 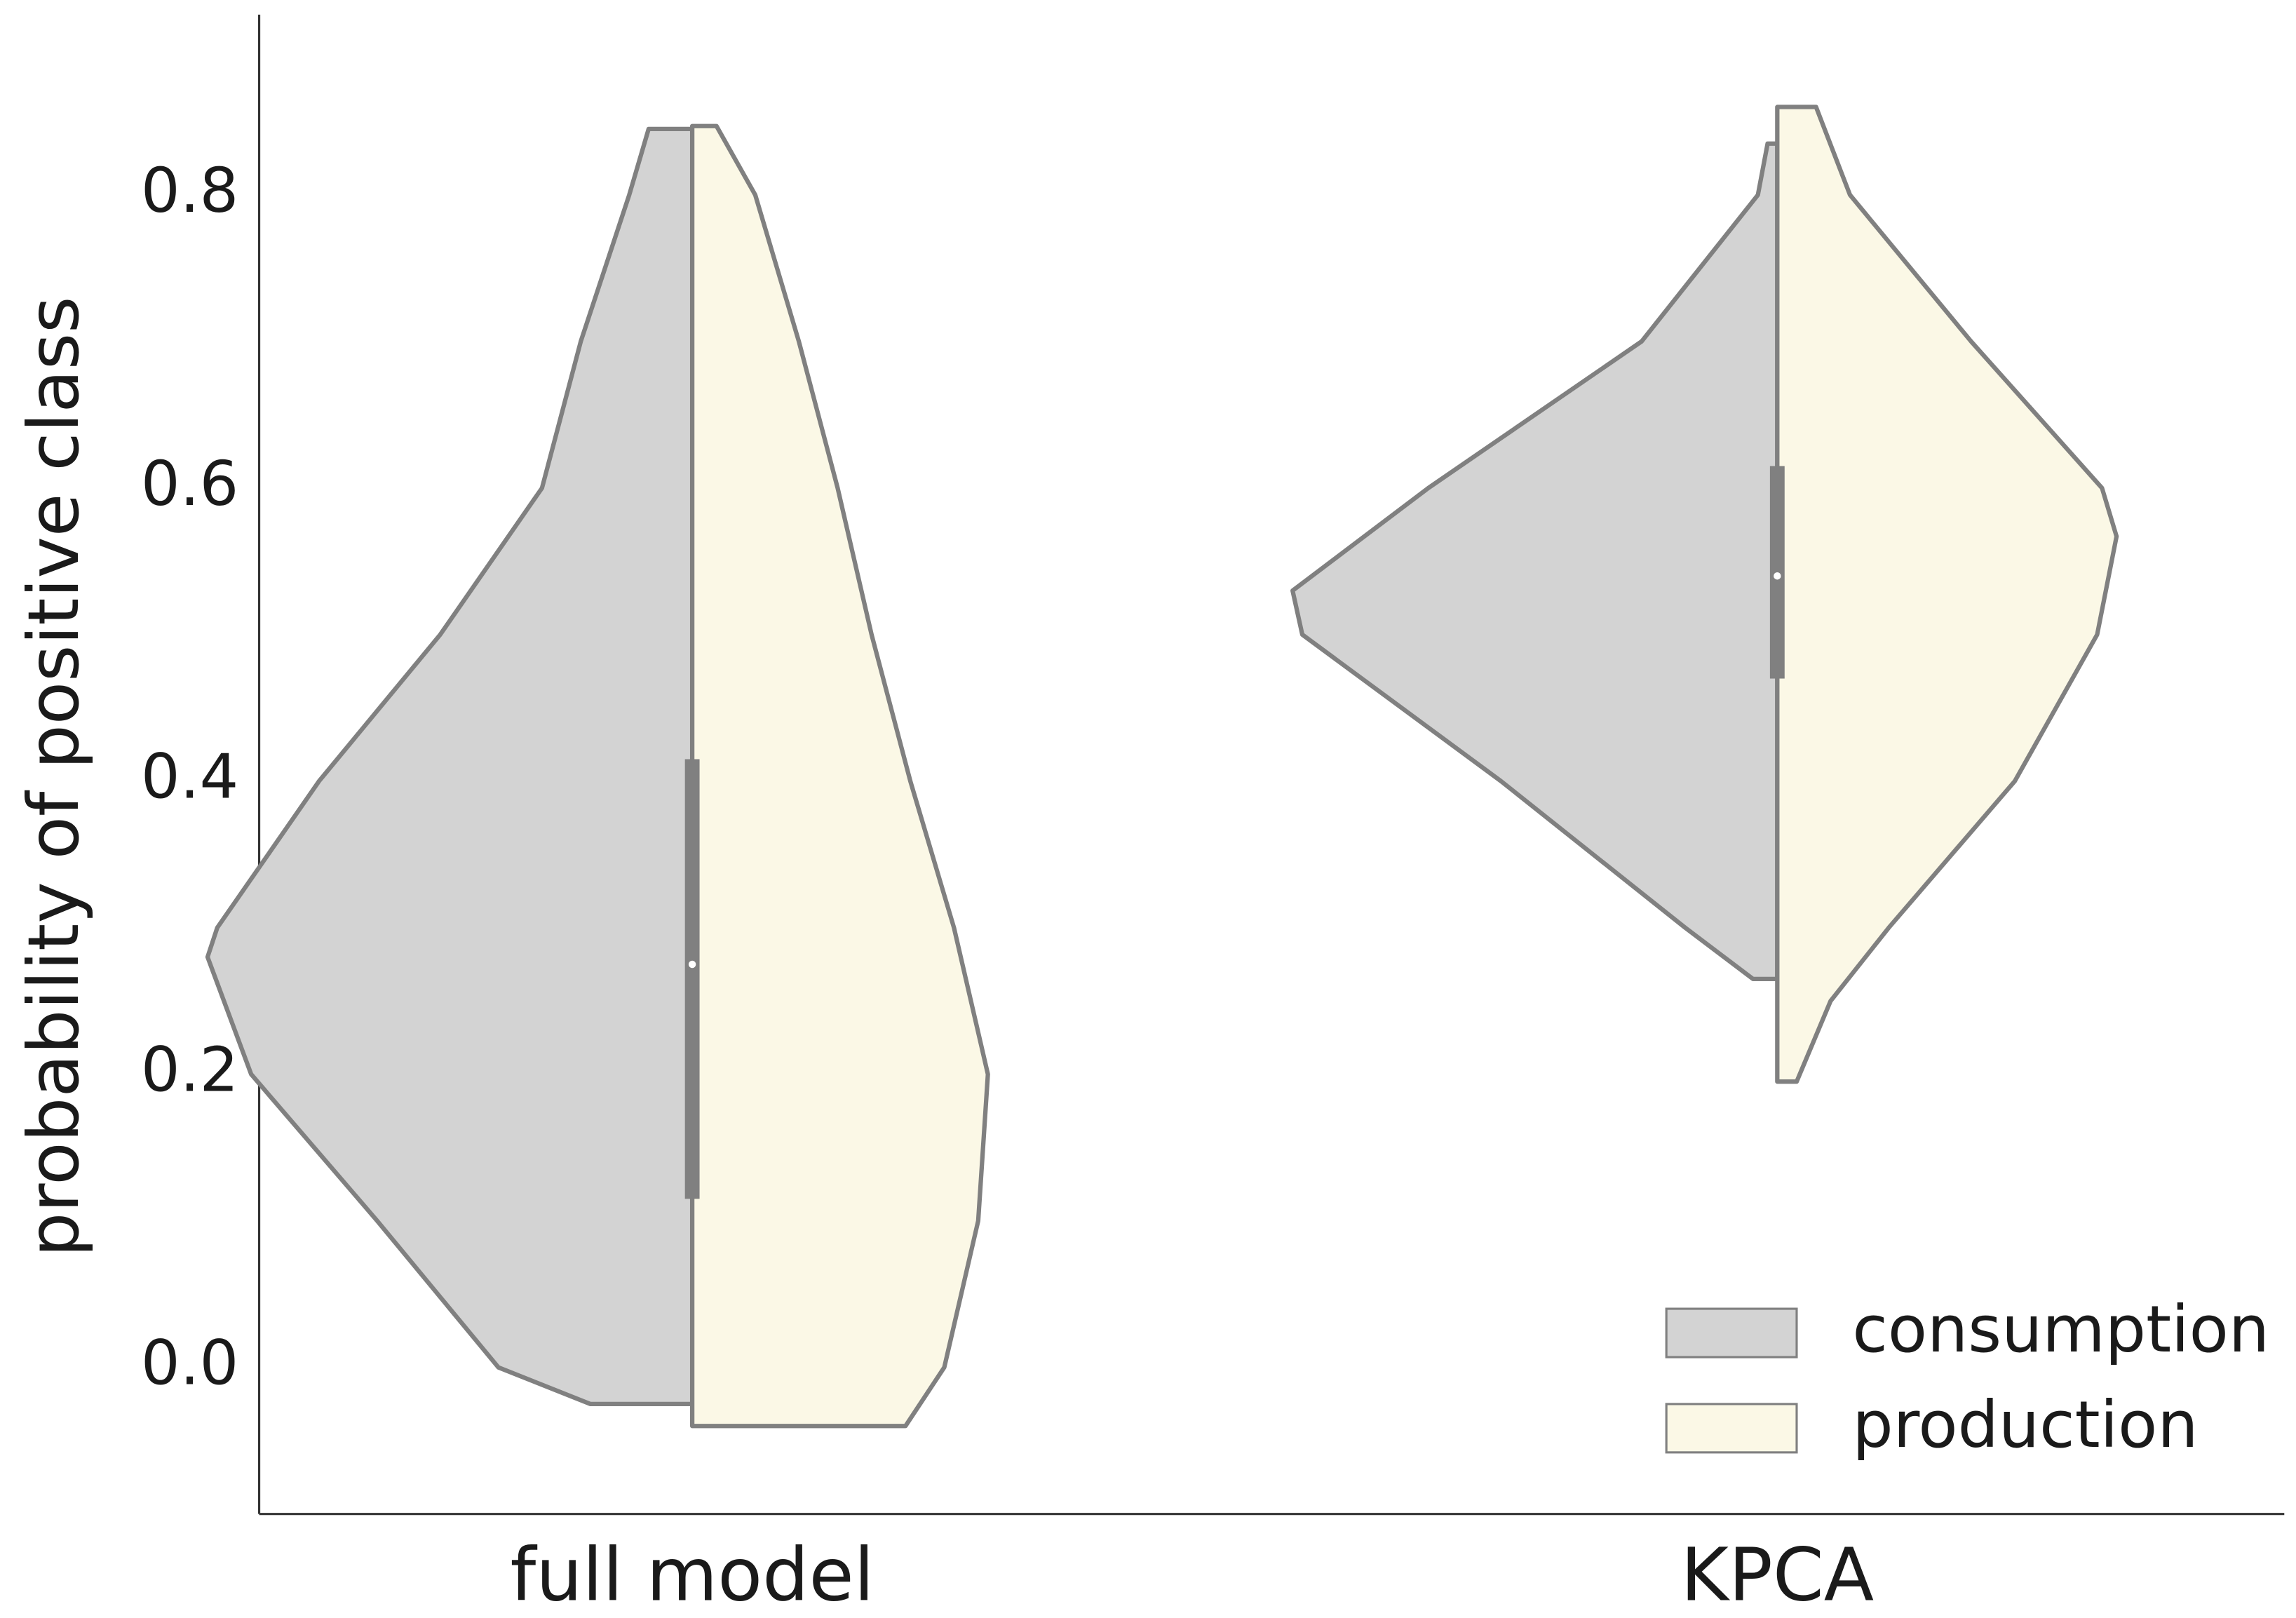 What do you see at coordinates (190, 1070) in the screenshot?
I see `y-tick-label: 0.2` at bounding box center [190, 1070].